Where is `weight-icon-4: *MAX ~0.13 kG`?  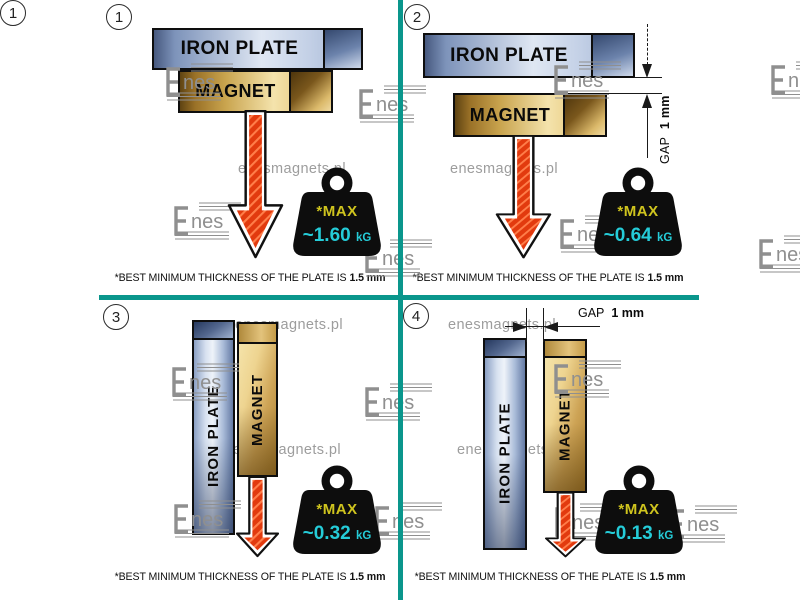
weight-icon-4: *MAX ~0.13 kG is located at coordinates (639, 510).